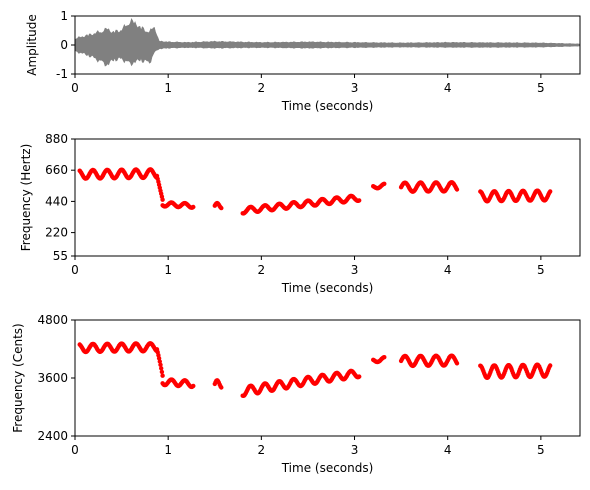 The height and width of the screenshot is (490, 590). What do you see at coordinates (327, 42) in the screenshot?
I see `waveform` at bounding box center [327, 42].